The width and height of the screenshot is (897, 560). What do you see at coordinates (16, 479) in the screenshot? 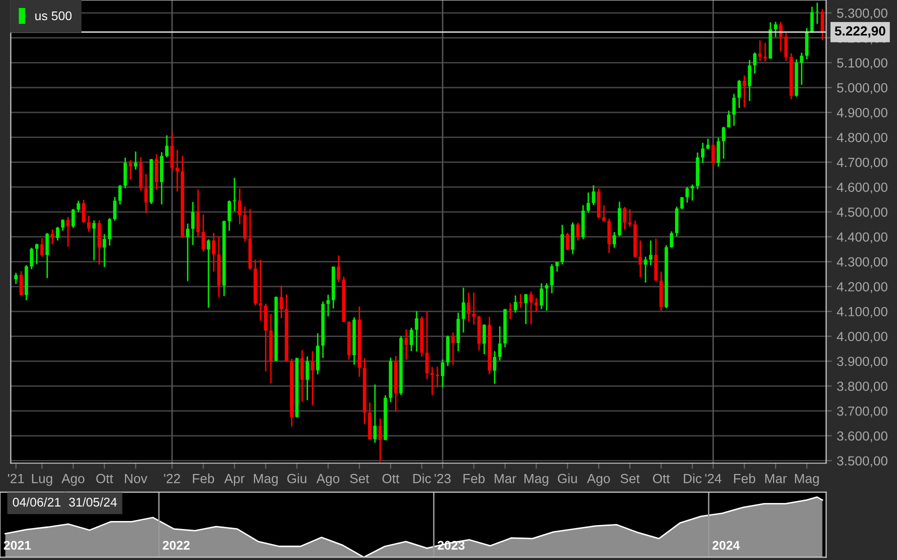
I see `x-tick-label: '21` at bounding box center [16, 479].